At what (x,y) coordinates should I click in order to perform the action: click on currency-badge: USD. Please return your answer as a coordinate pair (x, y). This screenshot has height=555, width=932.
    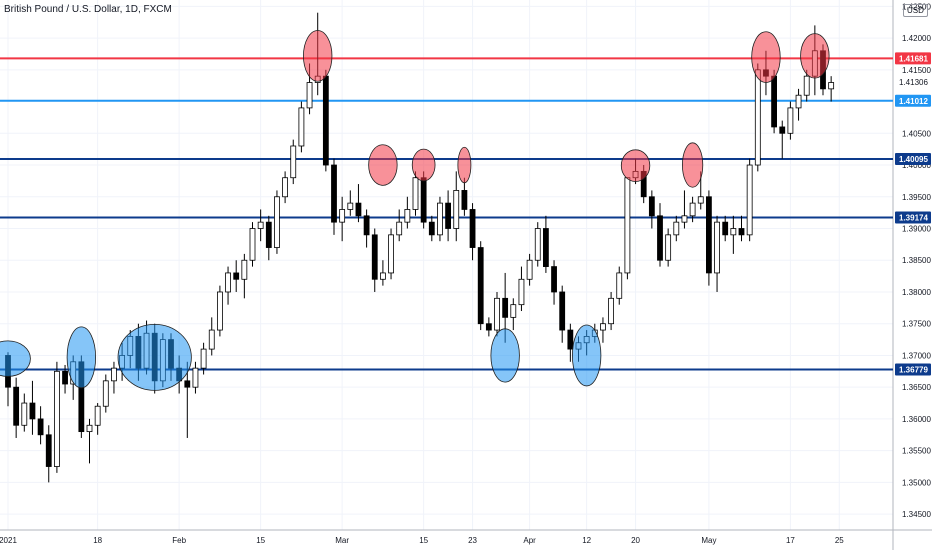
    Looking at the image, I should click on (915, 10).